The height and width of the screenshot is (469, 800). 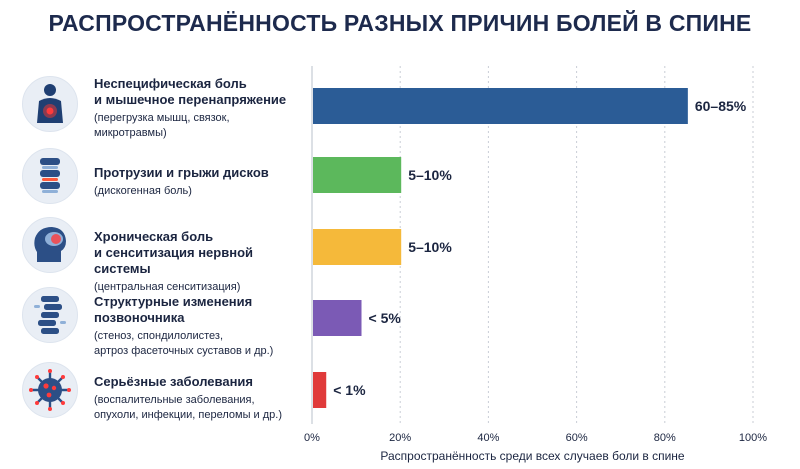 What do you see at coordinates (167, 287) in the screenshot?
I see `category-subtitle: (центральная сенситизация)` at bounding box center [167, 287].